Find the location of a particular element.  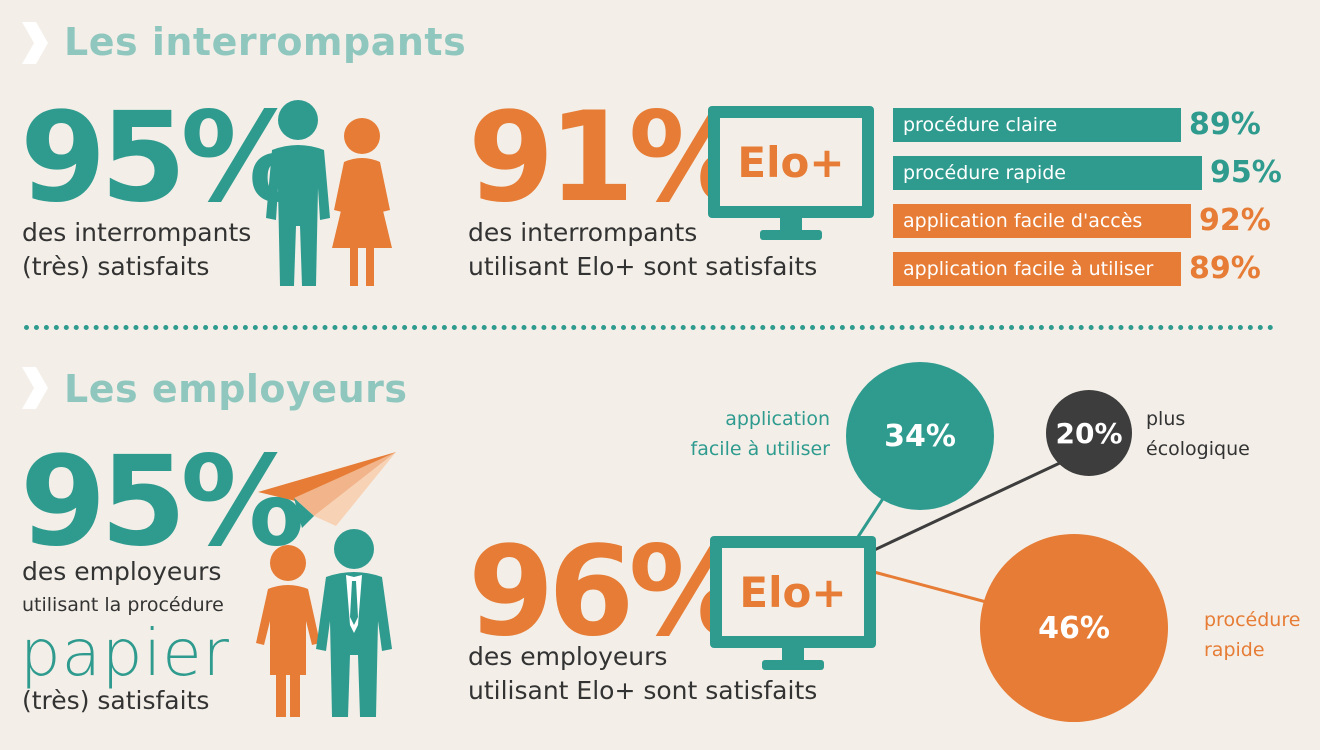

paper-plane-icon is located at coordinates (327, 490).